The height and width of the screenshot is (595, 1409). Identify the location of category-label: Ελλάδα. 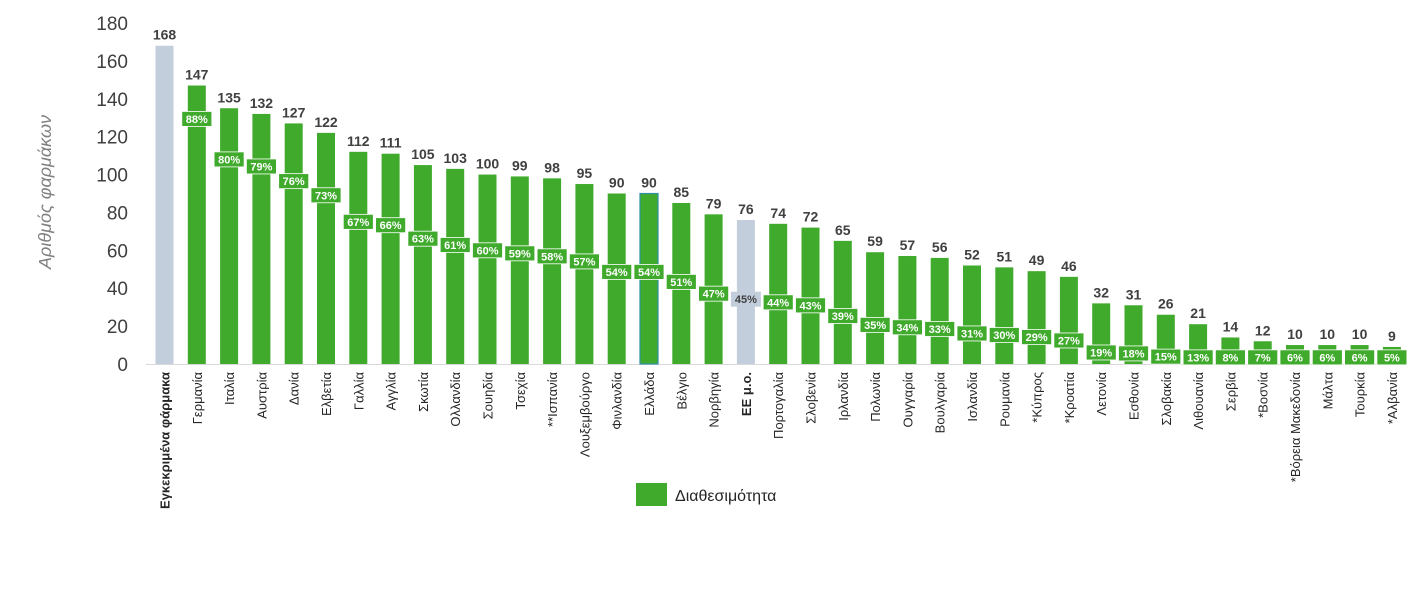
(649, 394).